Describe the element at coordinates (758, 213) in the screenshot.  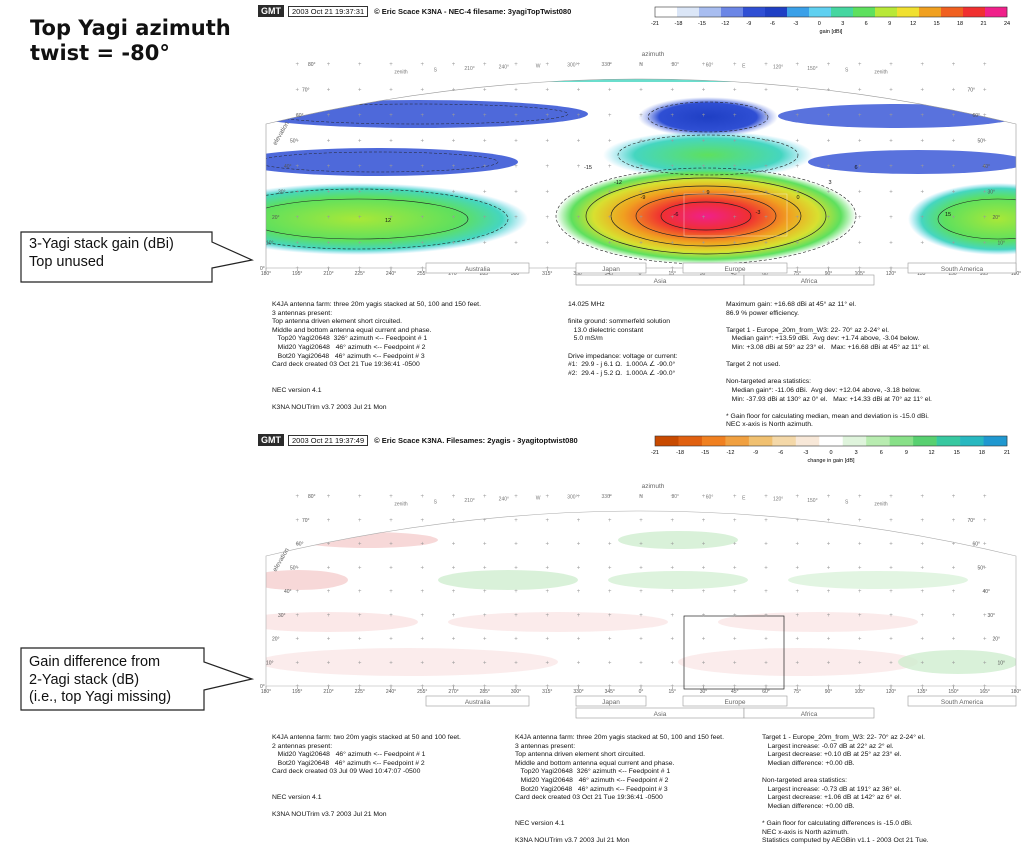
I see `contour-label: -3` at that location.